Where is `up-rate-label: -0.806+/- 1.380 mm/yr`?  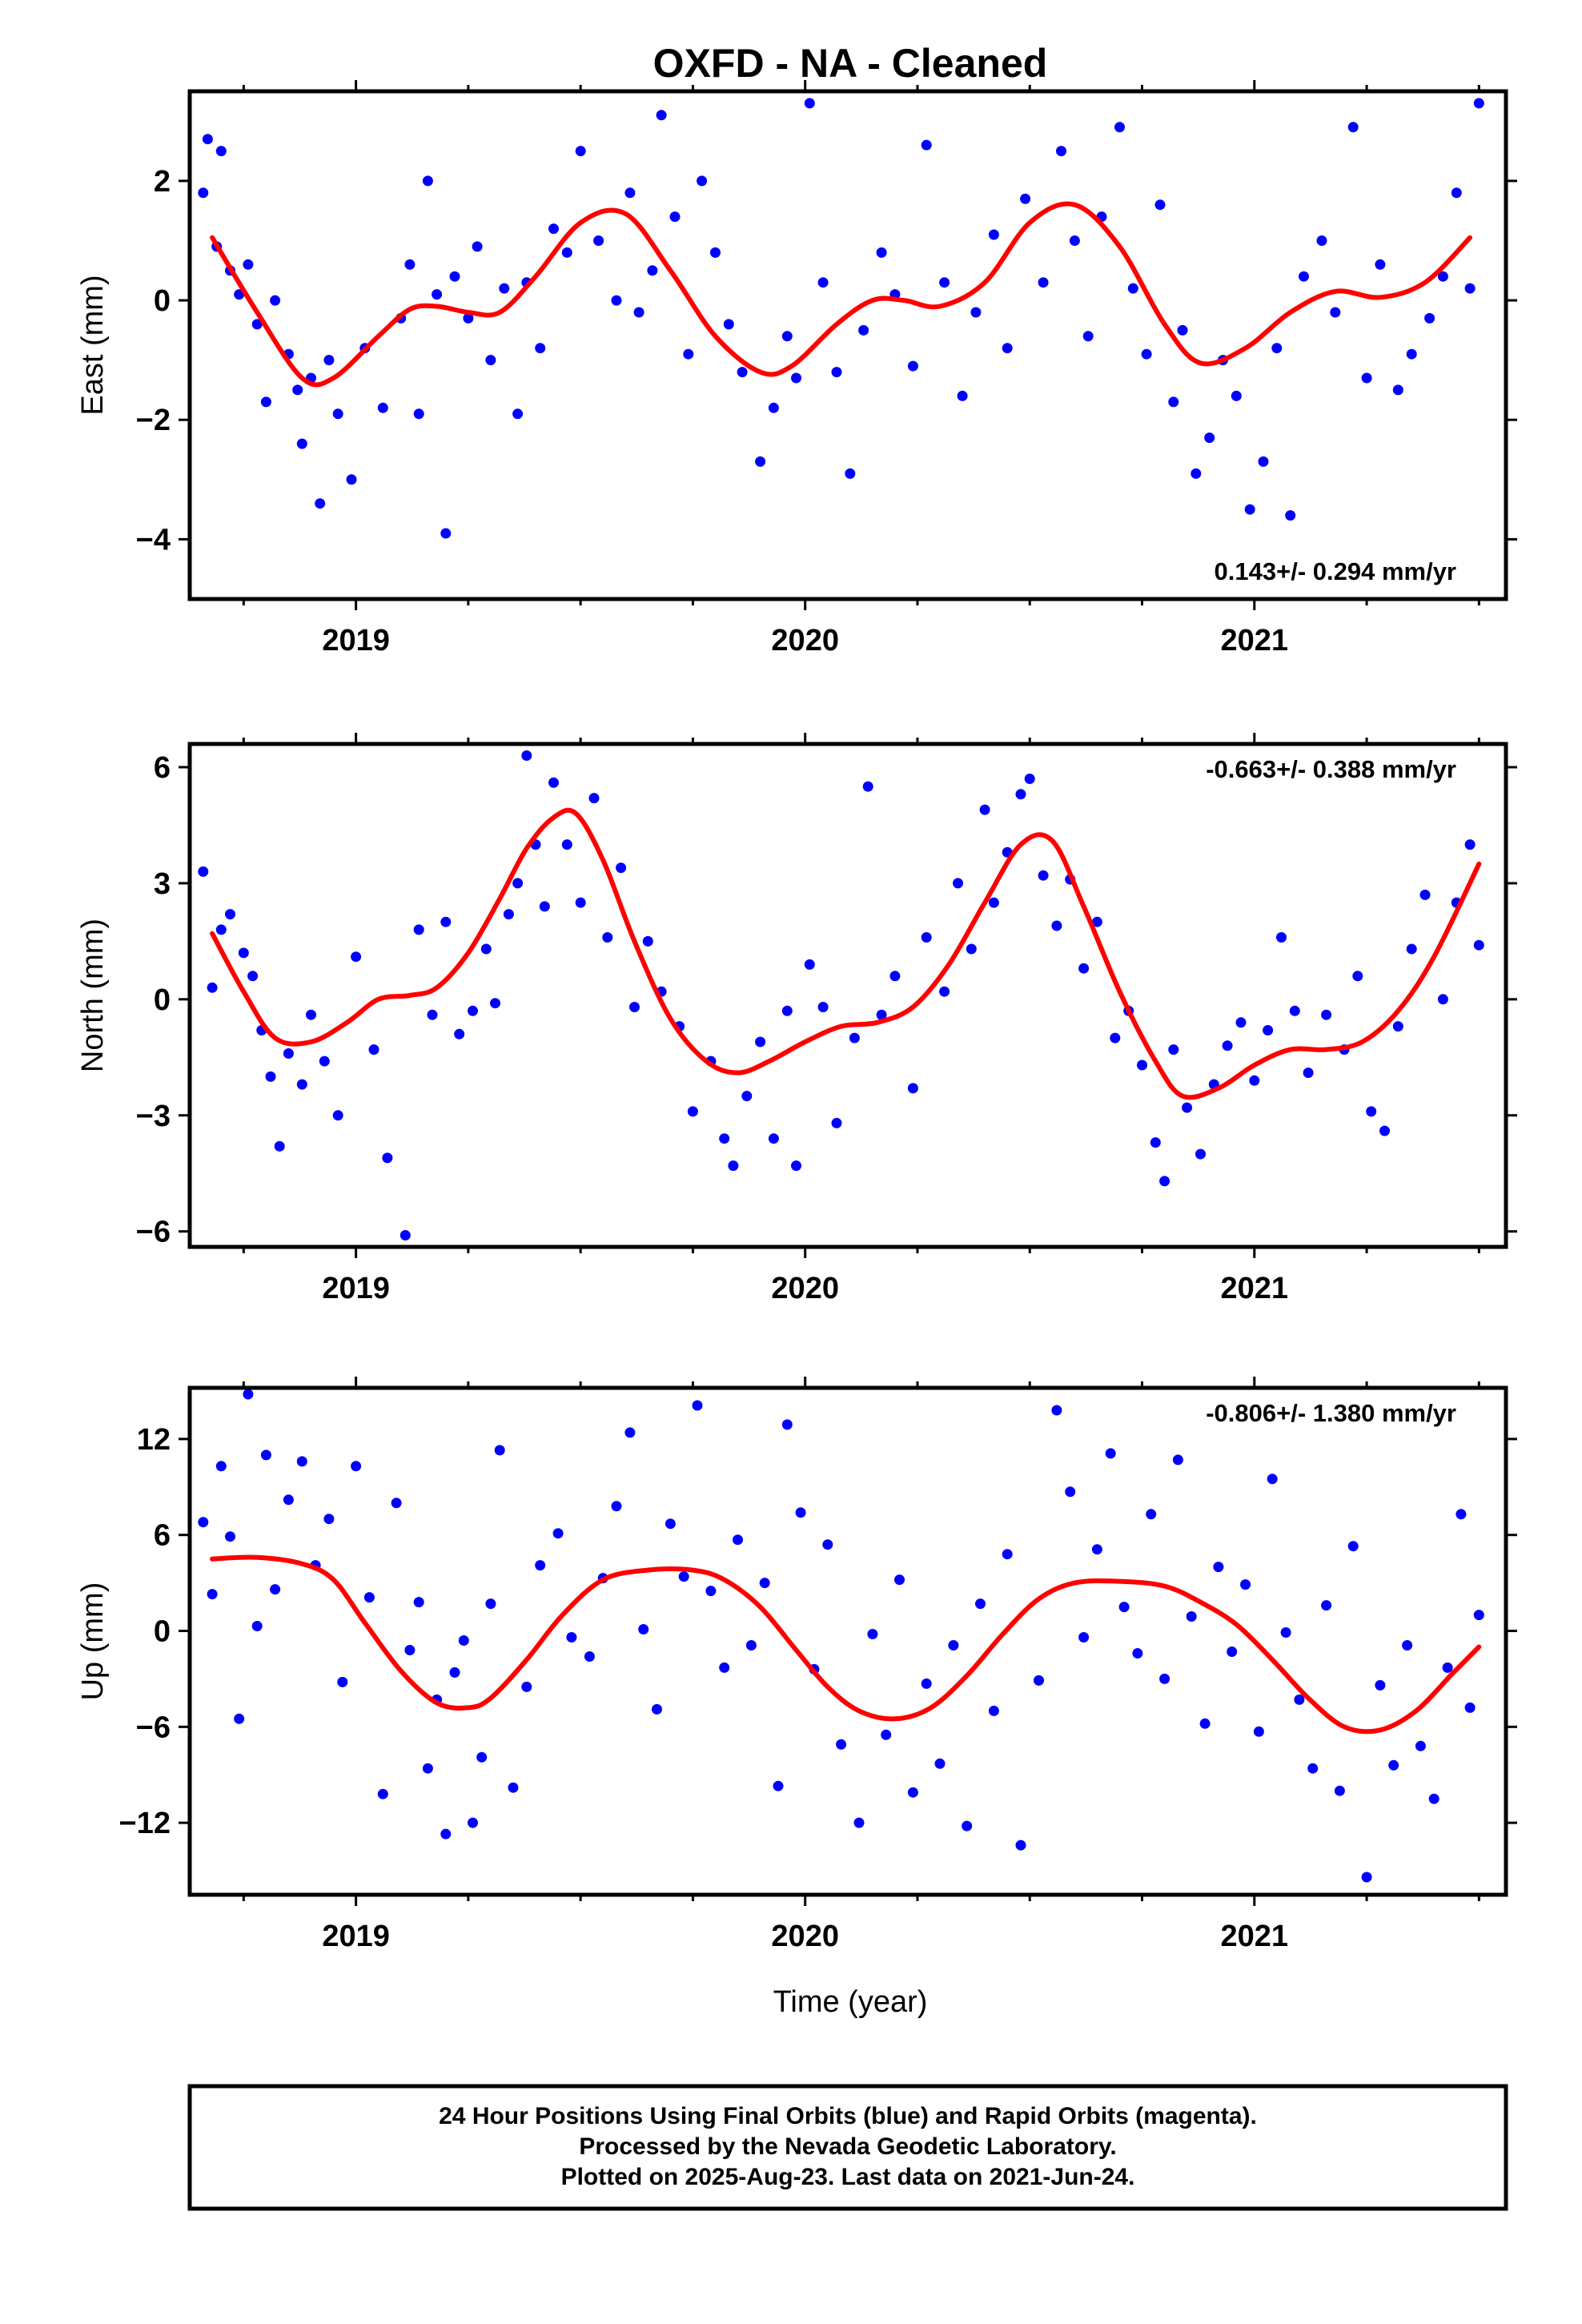 up-rate-label: -0.806+/- 1.380 mm/yr is located at coordinates (1331, 1413).